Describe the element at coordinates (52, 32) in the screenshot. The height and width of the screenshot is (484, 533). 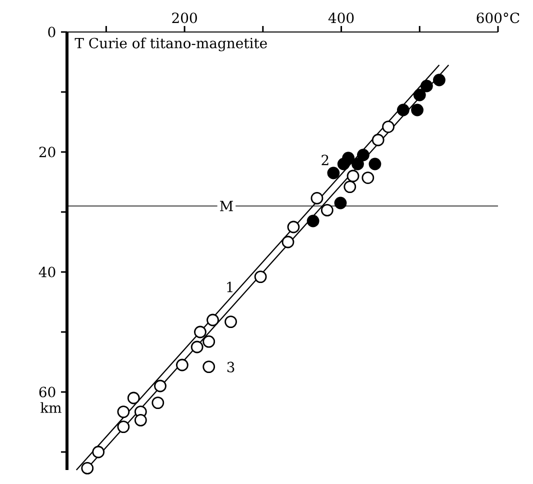
I see `y-tick-label: 0` at that location.